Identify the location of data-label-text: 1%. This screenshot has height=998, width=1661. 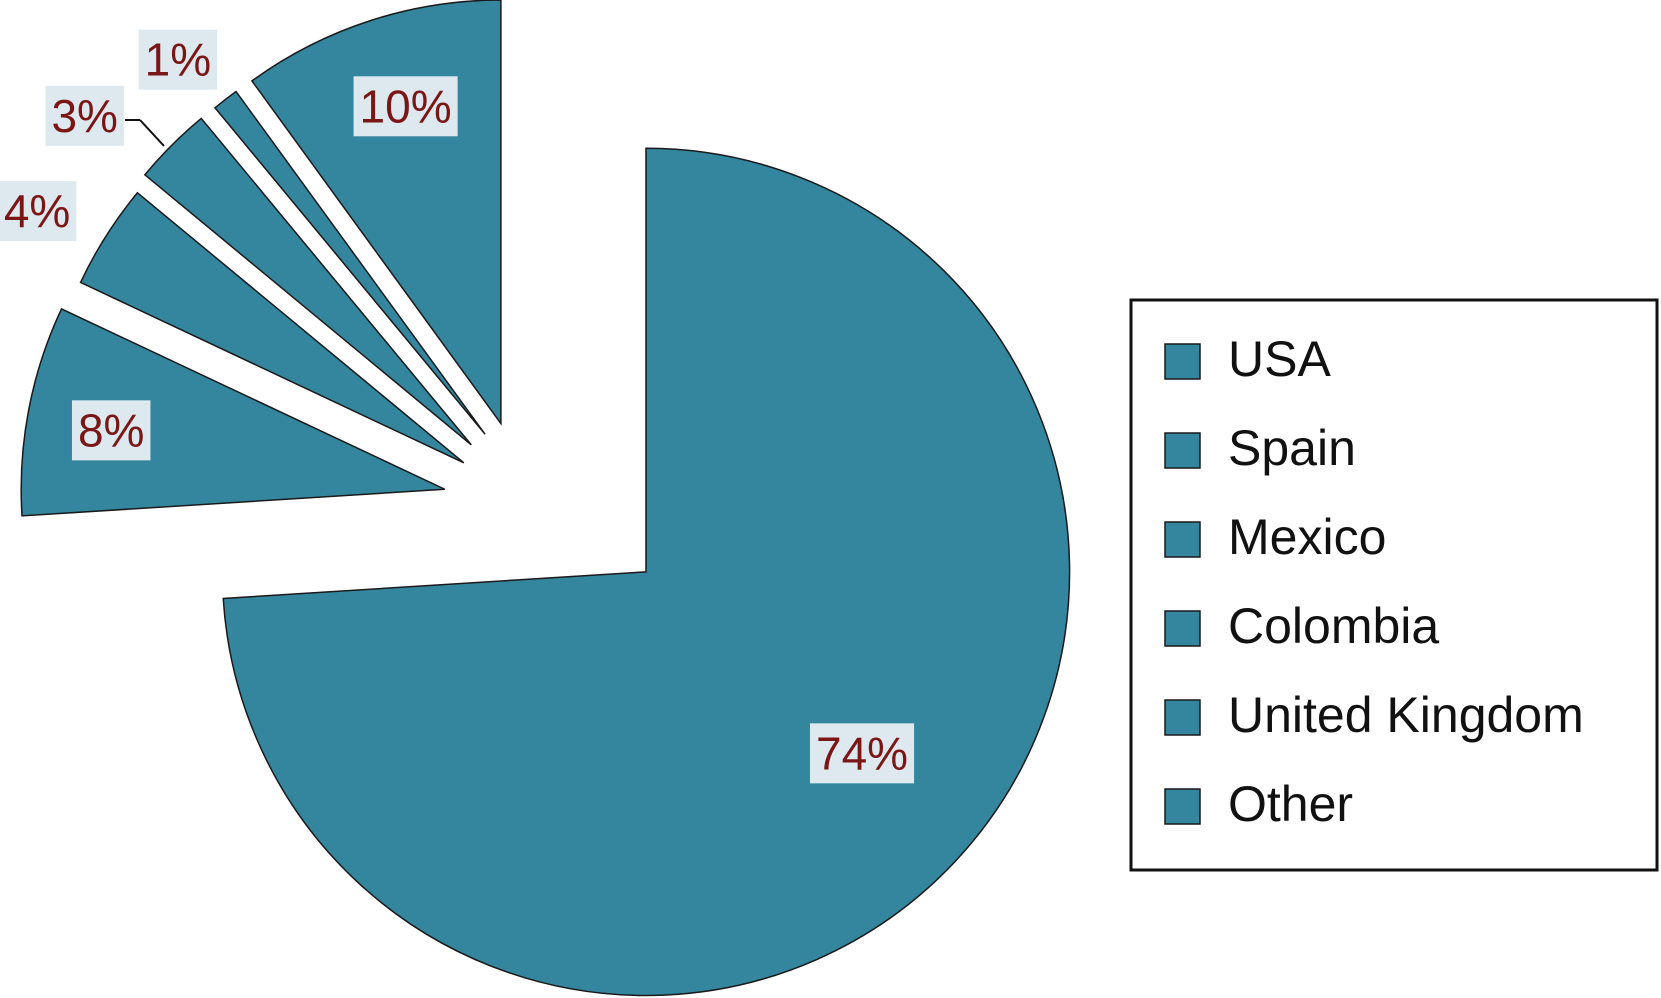
(178, 60).